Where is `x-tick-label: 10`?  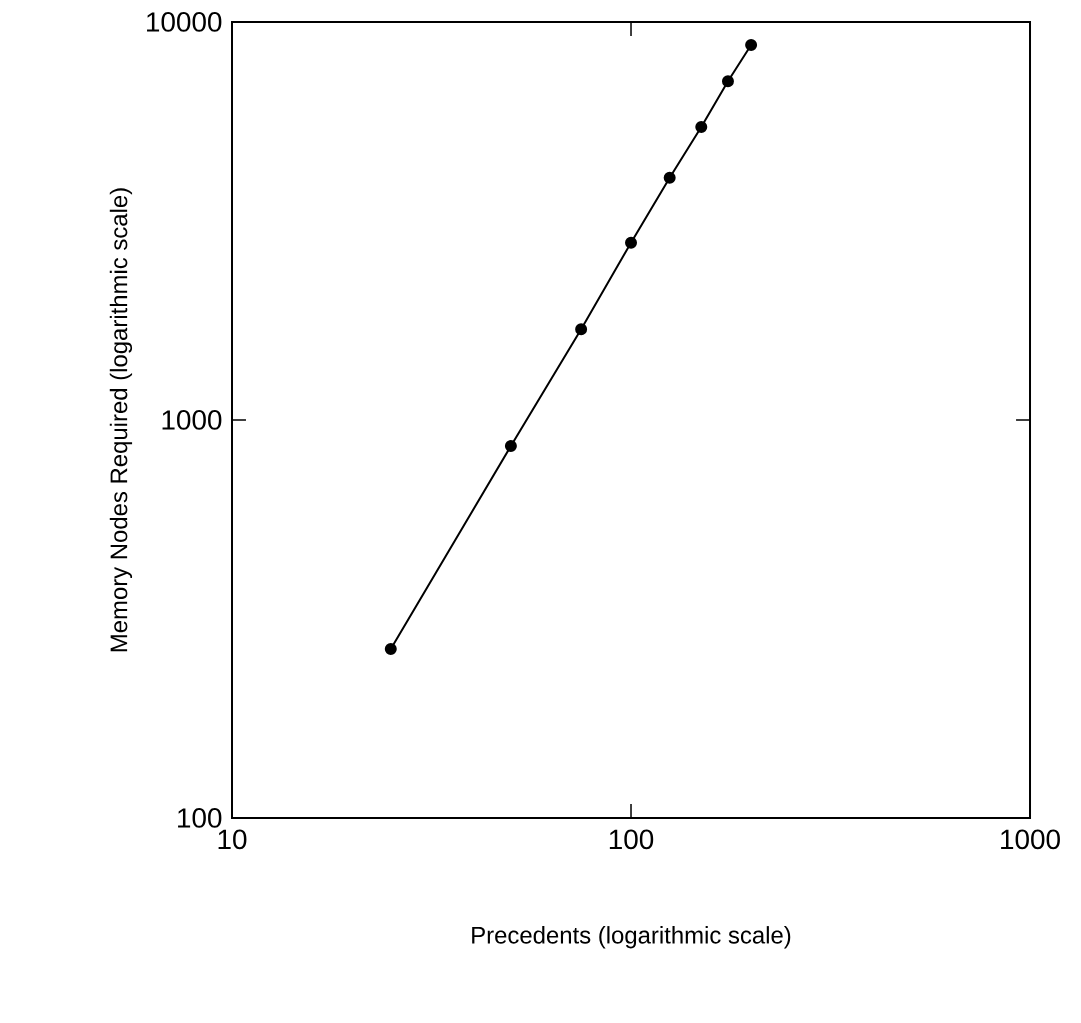 x-tick-label: 10 is located at coordinates (232, 839).